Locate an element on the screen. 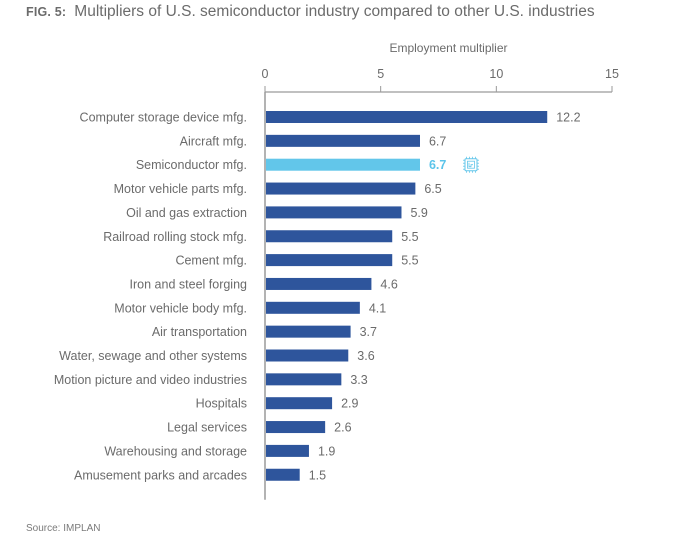  x-tick-label: 15 is located at coordinates (612, 74).